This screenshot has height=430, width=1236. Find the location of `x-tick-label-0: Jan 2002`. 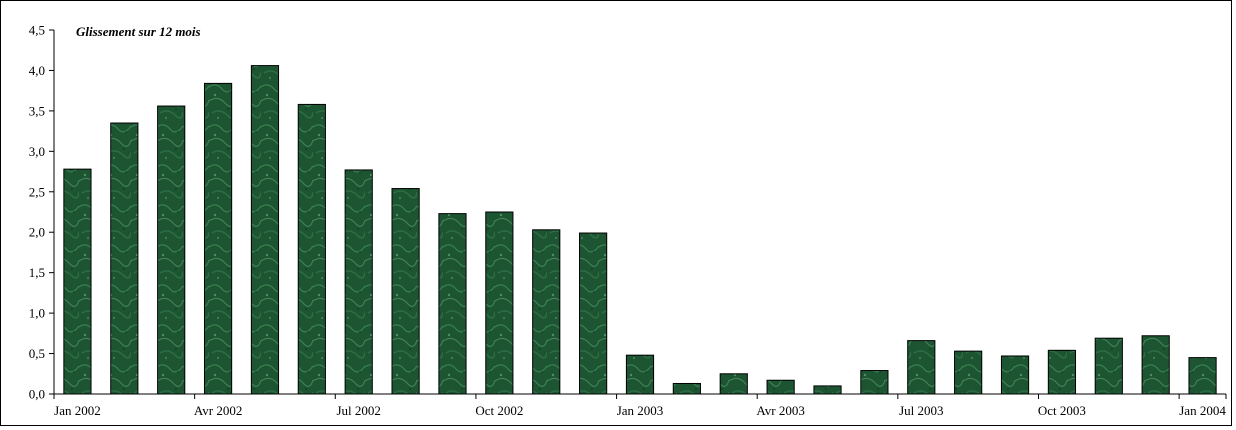

x-tick-label-0: Jan 2002 is located at coordinates (77, 410).